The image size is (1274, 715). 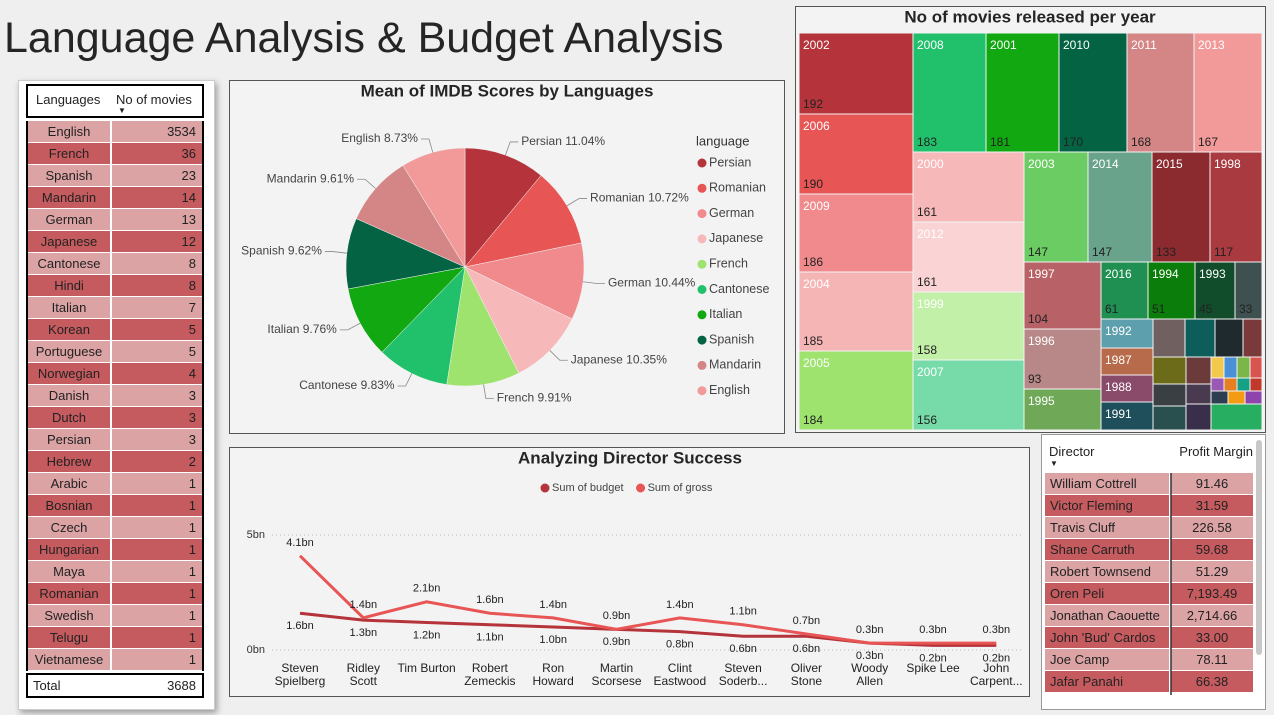 What do you see at coordinates (1107, 593) in the screenshot?
I see `director-cell: Oren Peli` at bounding box center [1107, 593].